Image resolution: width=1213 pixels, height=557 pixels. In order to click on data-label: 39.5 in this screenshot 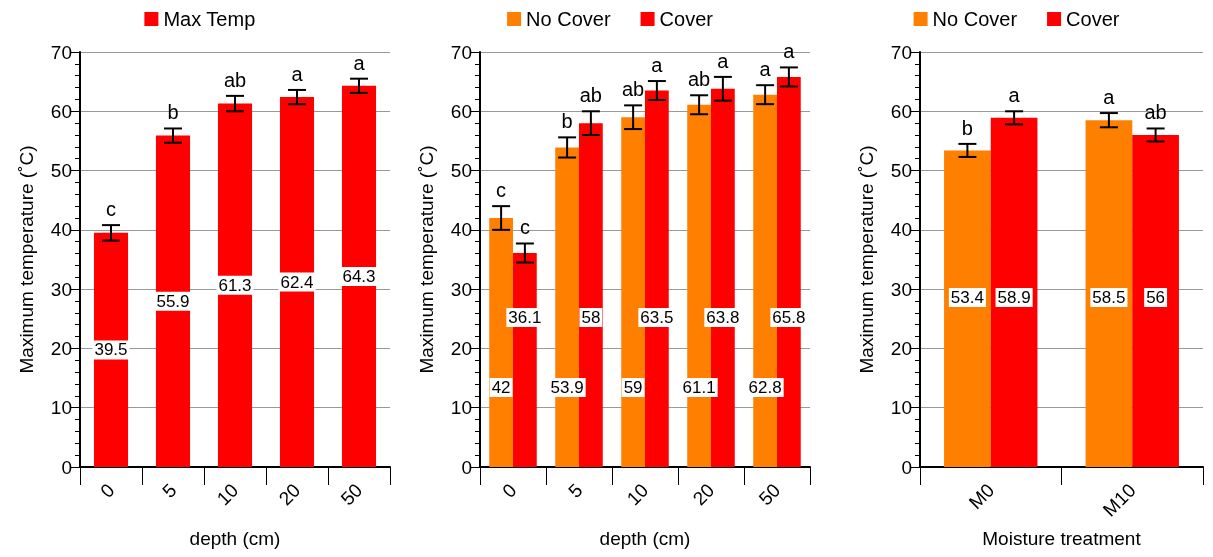, I will do `click(111, 350)`.